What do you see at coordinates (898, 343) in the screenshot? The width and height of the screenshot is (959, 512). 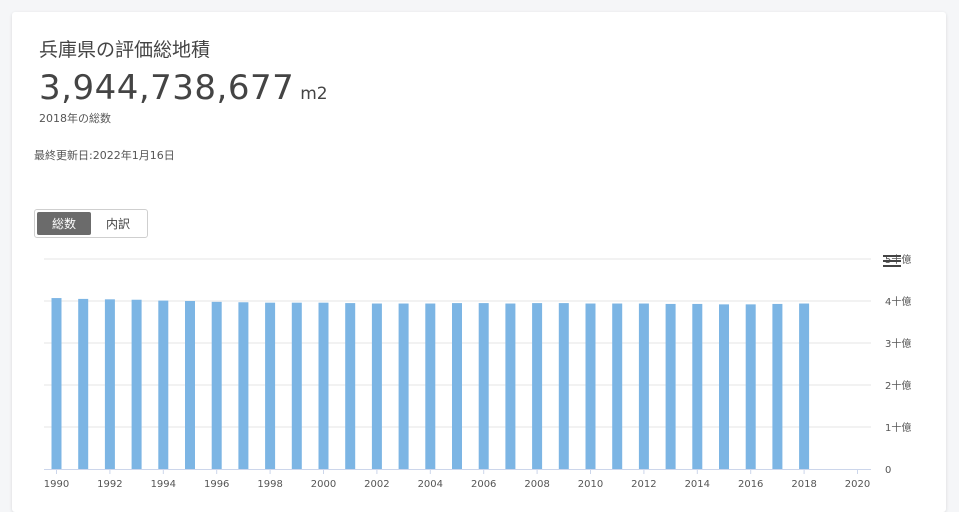 I see `y-tick-label: 3十億` at bounding box center [898, 343].